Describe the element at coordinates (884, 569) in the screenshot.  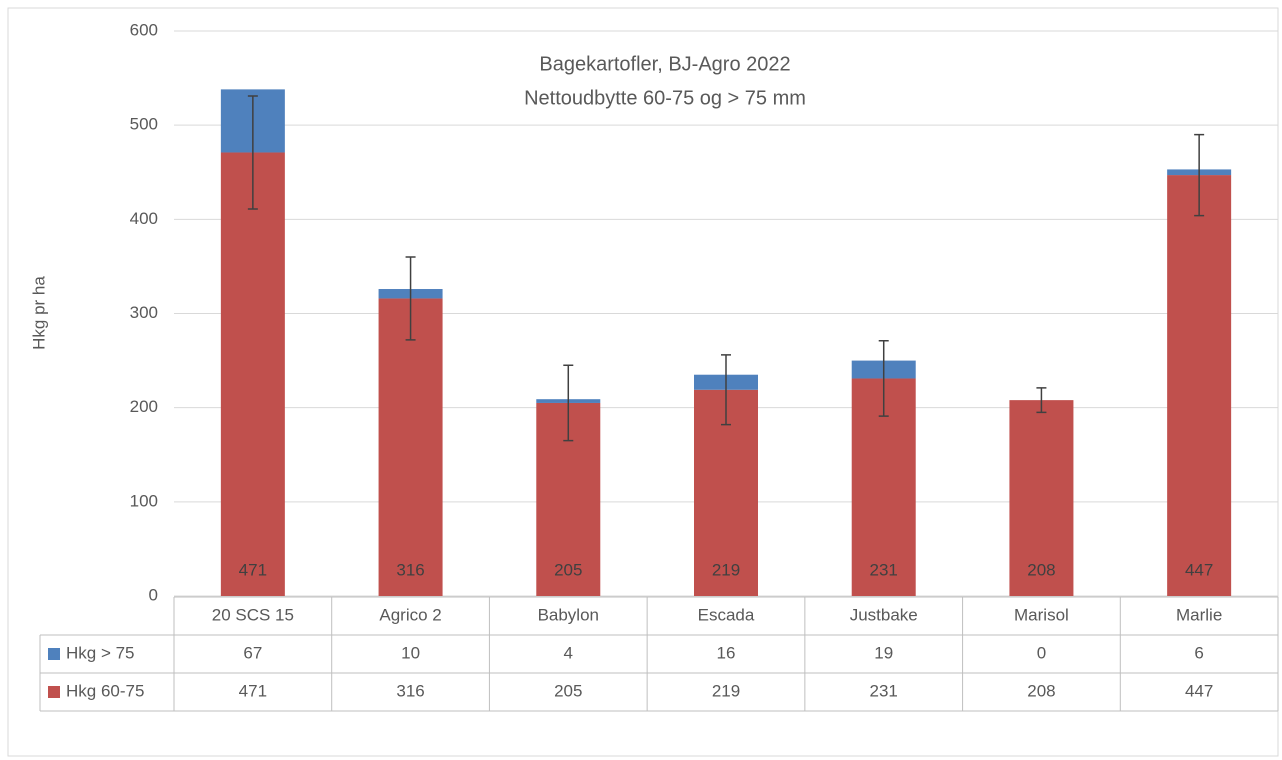
I see `data-label: 231` at that location.